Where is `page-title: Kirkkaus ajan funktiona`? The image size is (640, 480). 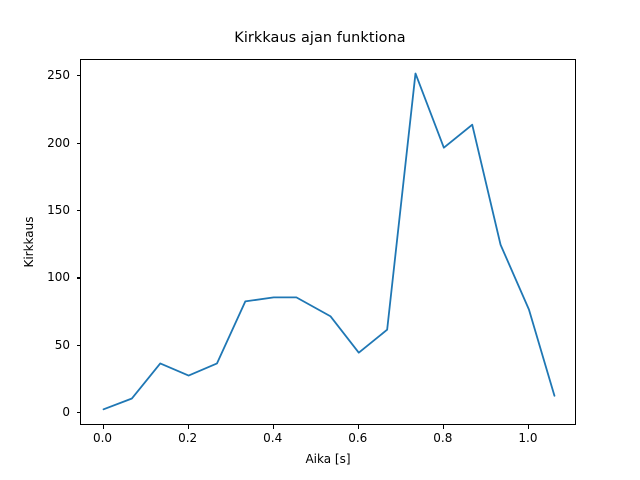
page-title: Kirkkaus ajan funktiona is located at coordinates (320, 38).